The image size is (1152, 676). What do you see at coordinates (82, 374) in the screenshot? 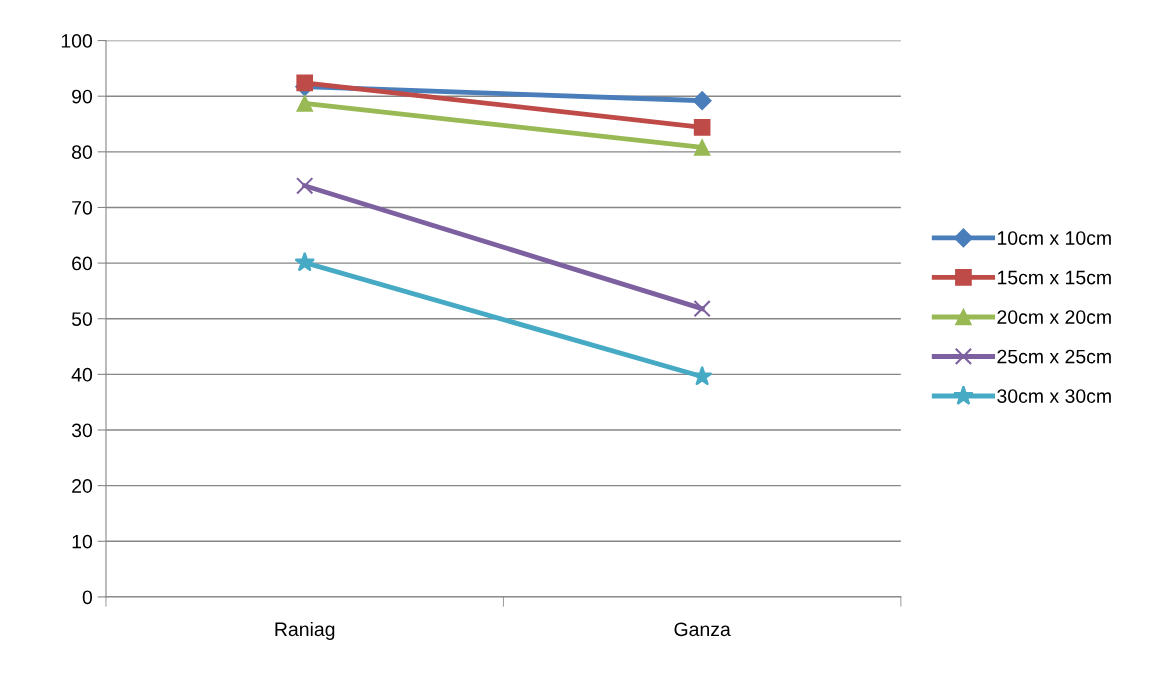
I see `y-tick-label: 40` at bounding box center [82, 374].